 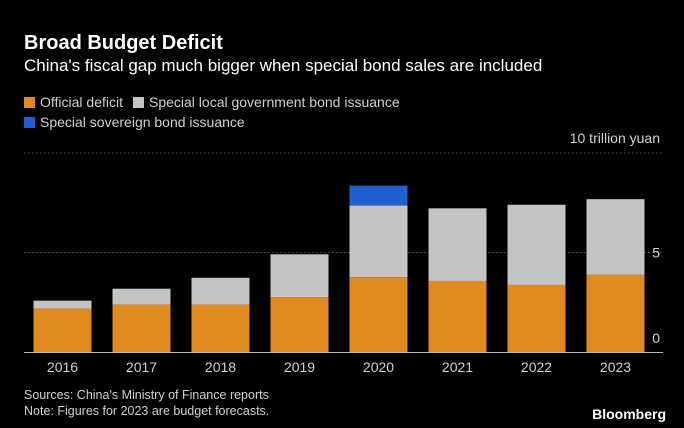 What do you see at coordinates (378, 241) in the screenshot?
I see `bar-segment-2020-local` at bounding box center [378, 241].